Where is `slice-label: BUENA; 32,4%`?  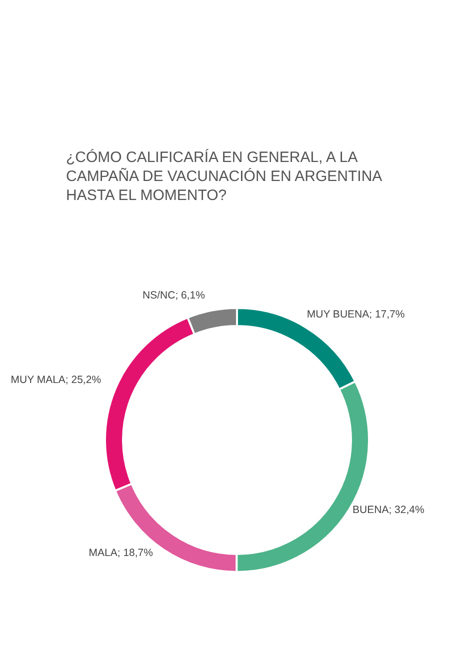
slice-label: BUENA; 32,4% is located at coordinates (388, 510).